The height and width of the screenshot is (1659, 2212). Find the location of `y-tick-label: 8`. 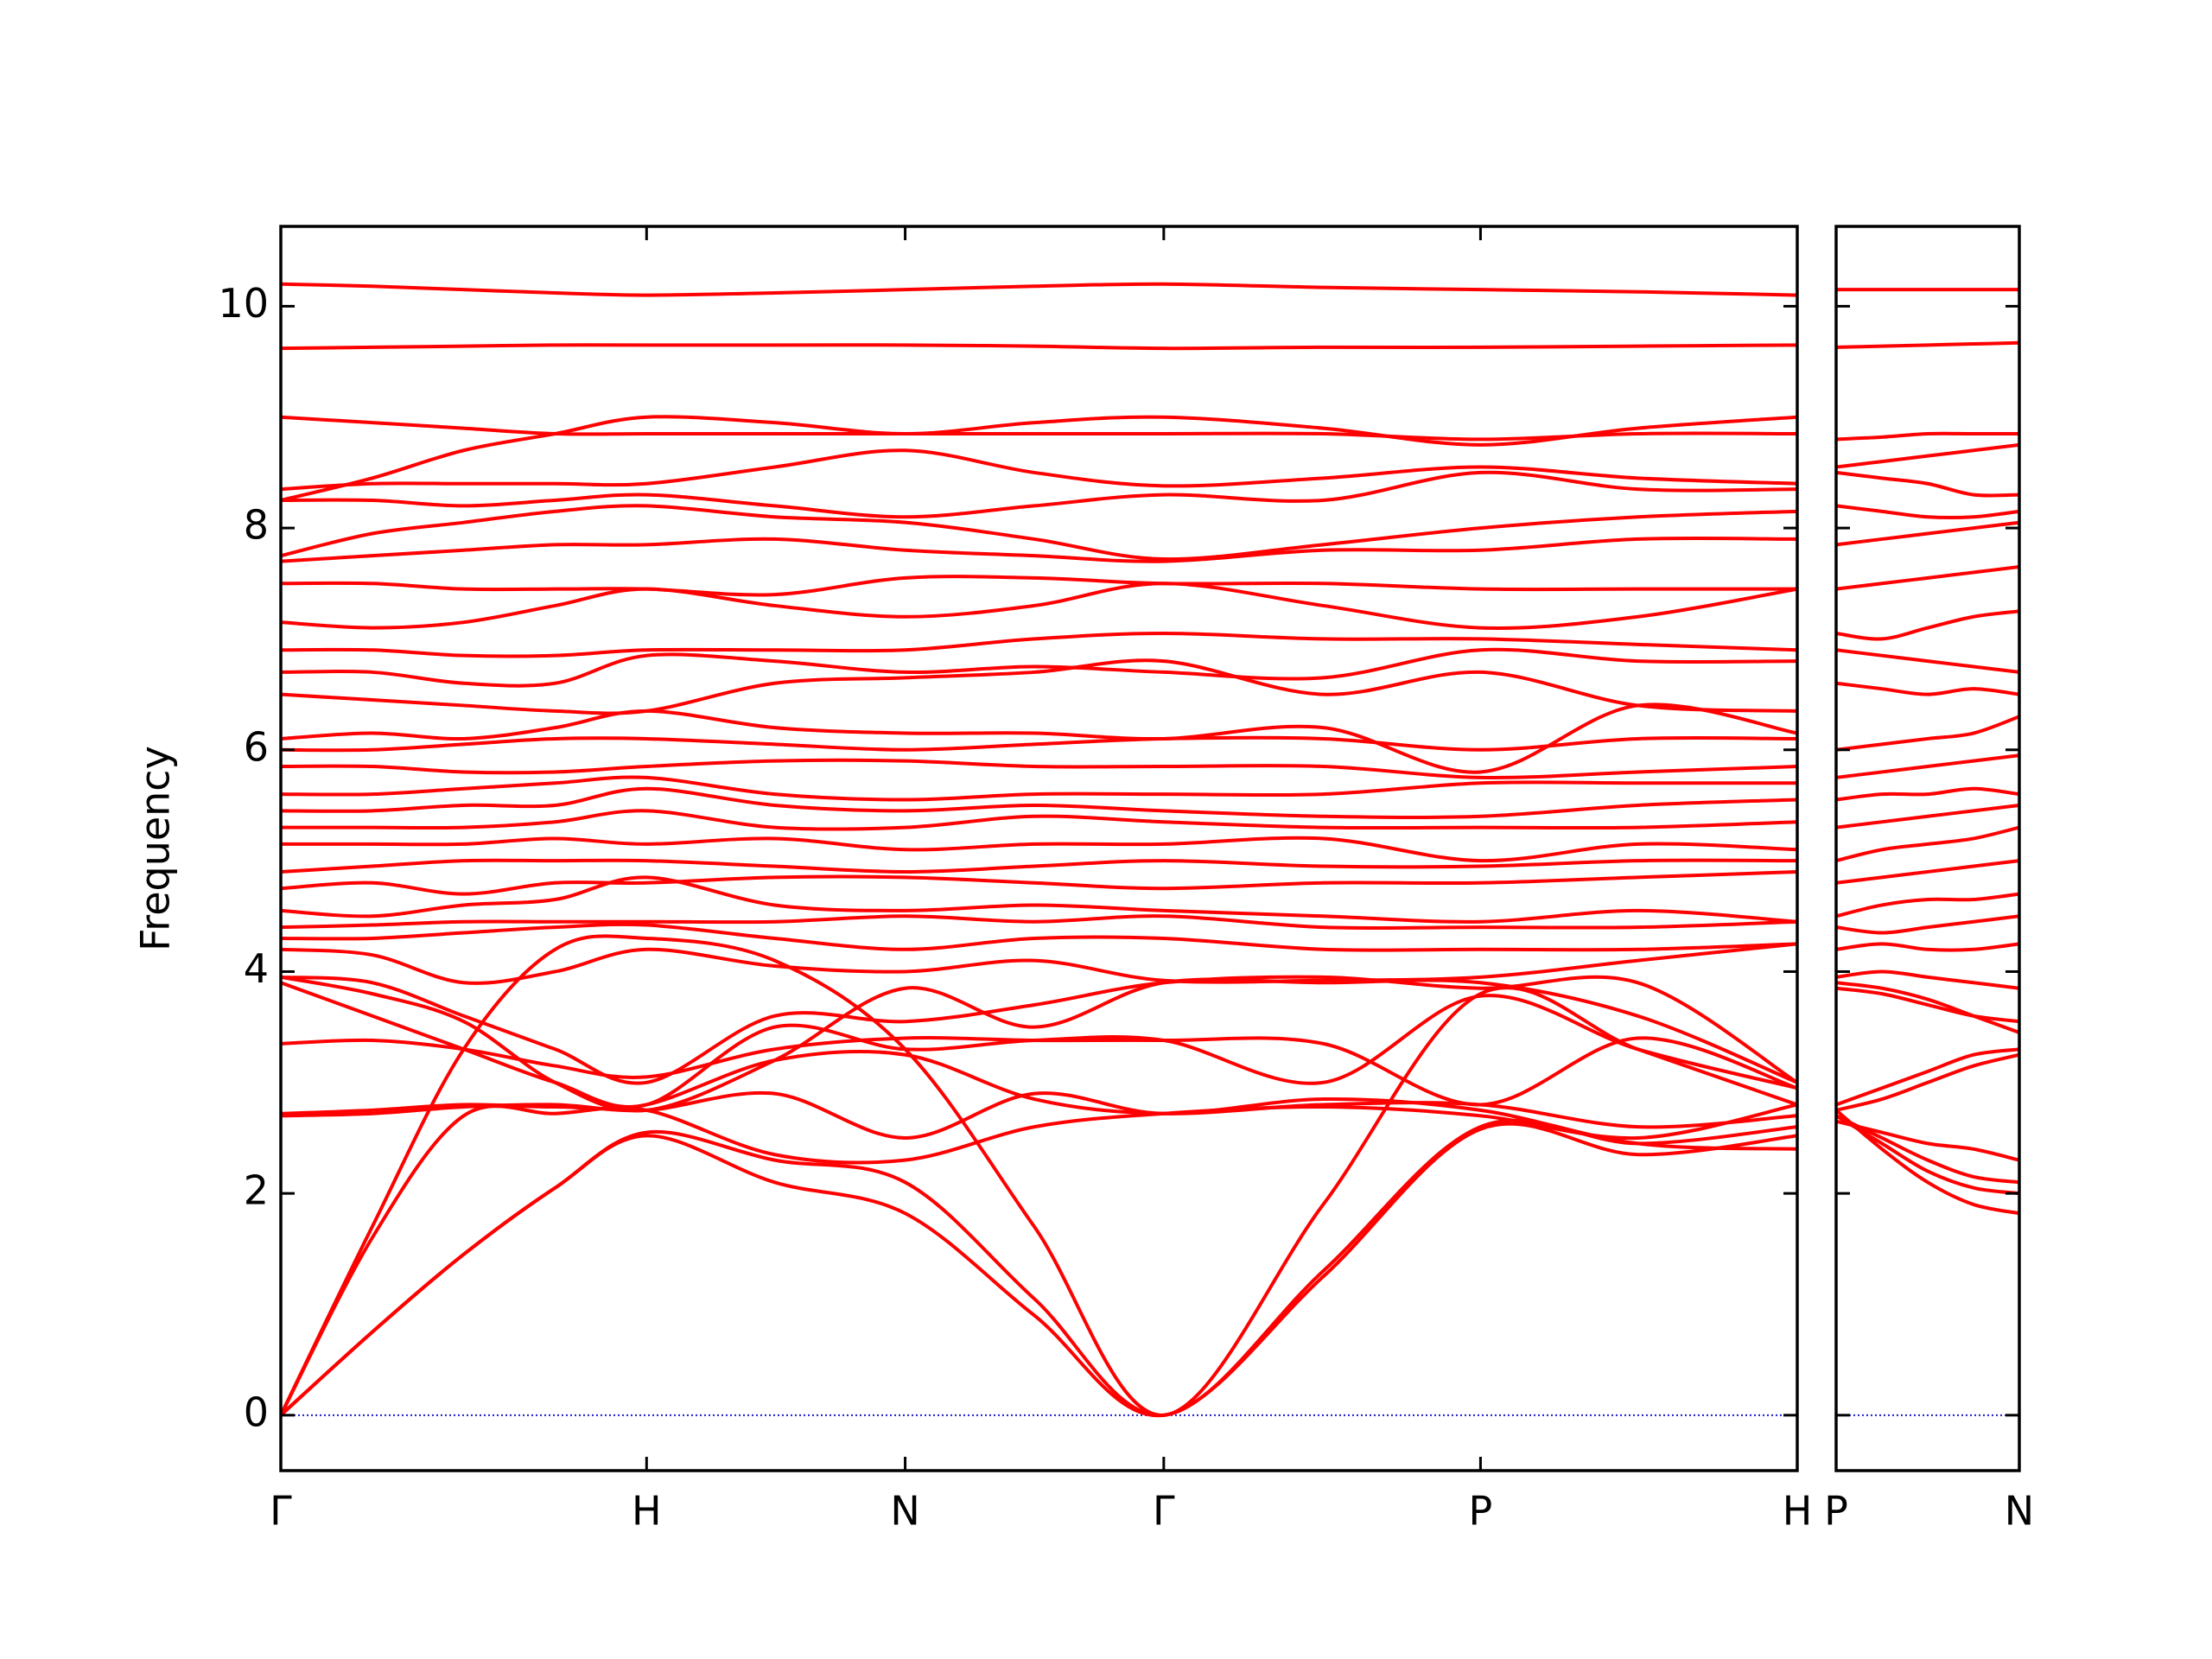

y-tick-label: 8 is located at coordinates (256, 525).